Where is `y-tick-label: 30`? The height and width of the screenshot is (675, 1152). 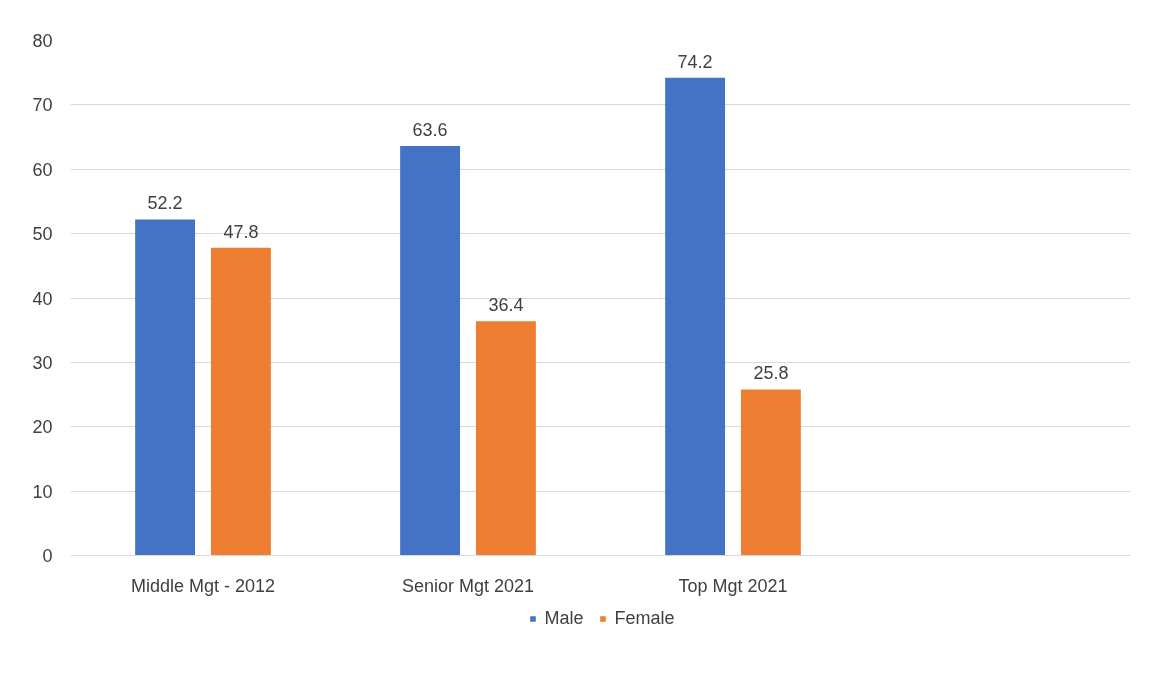
y-tick-label: 30 is located at coordinates (42, 362).